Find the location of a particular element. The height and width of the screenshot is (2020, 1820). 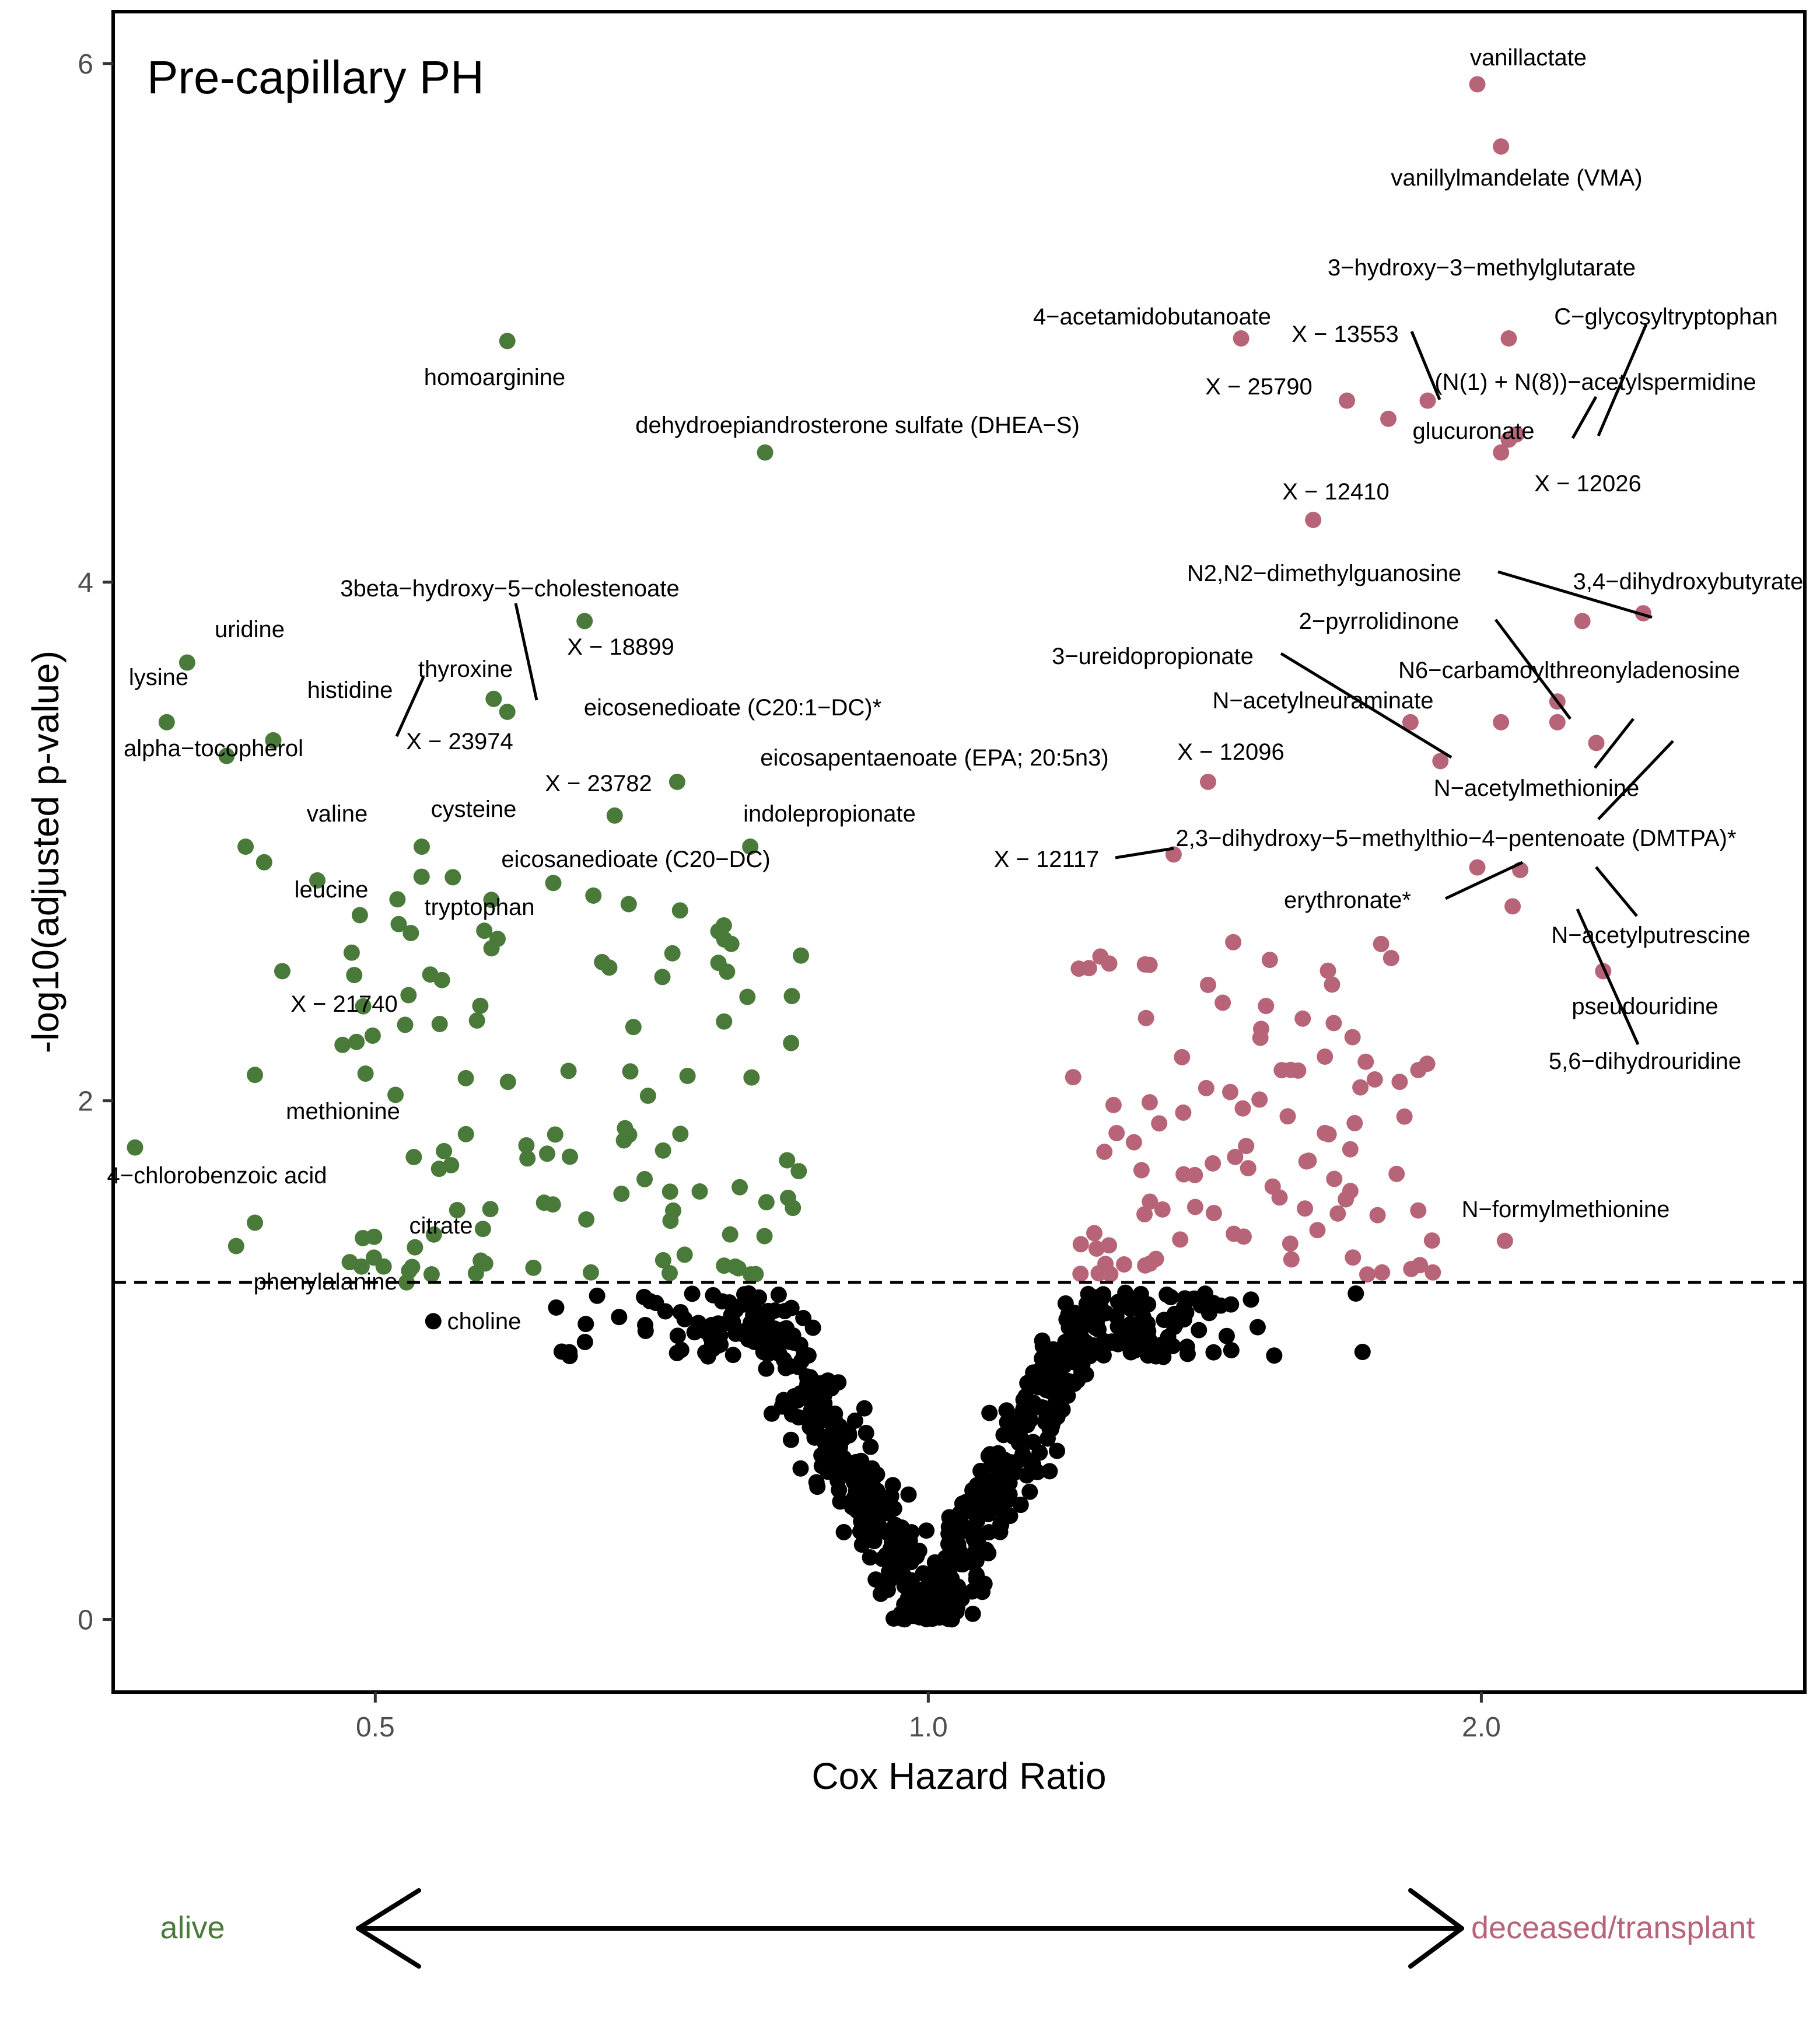

point-formylmethionine is located at coordinates (1504, 1240).